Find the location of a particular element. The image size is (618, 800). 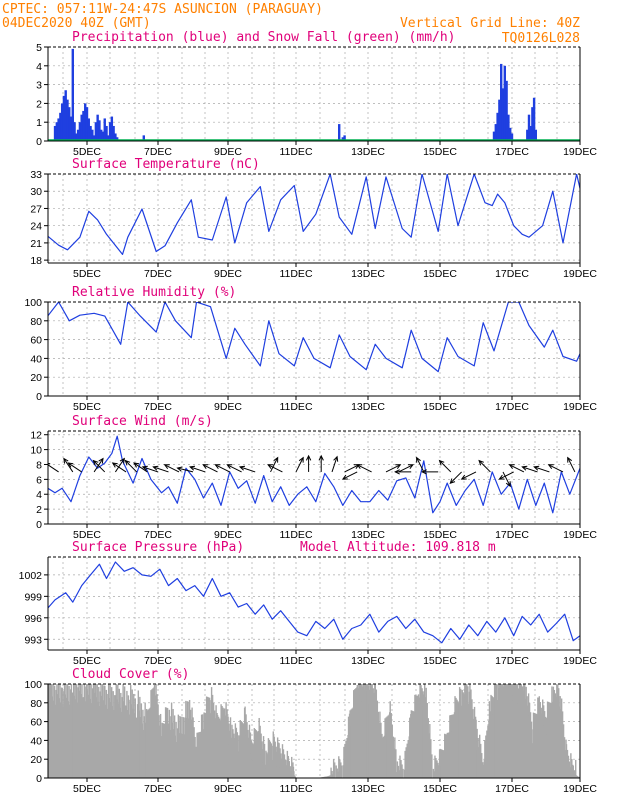

x-tick-label: 9DEC is located at coordinates (228, 535).